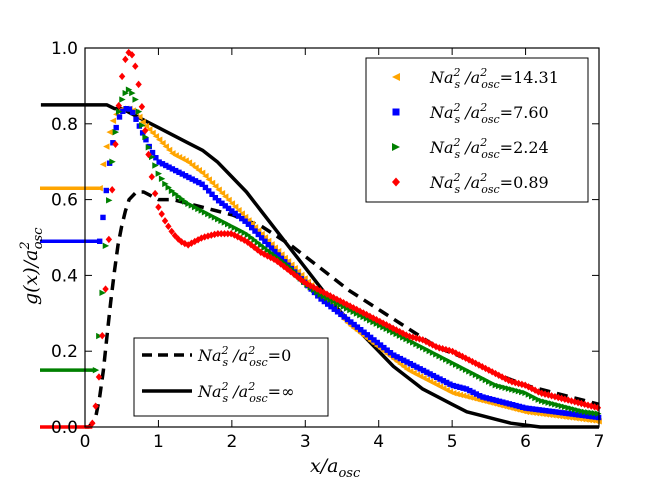 The height and width of the screenshot is (491, 664). I want to click on legend-label: Na2 s /a2 osc=7.60, so click(489, 113).